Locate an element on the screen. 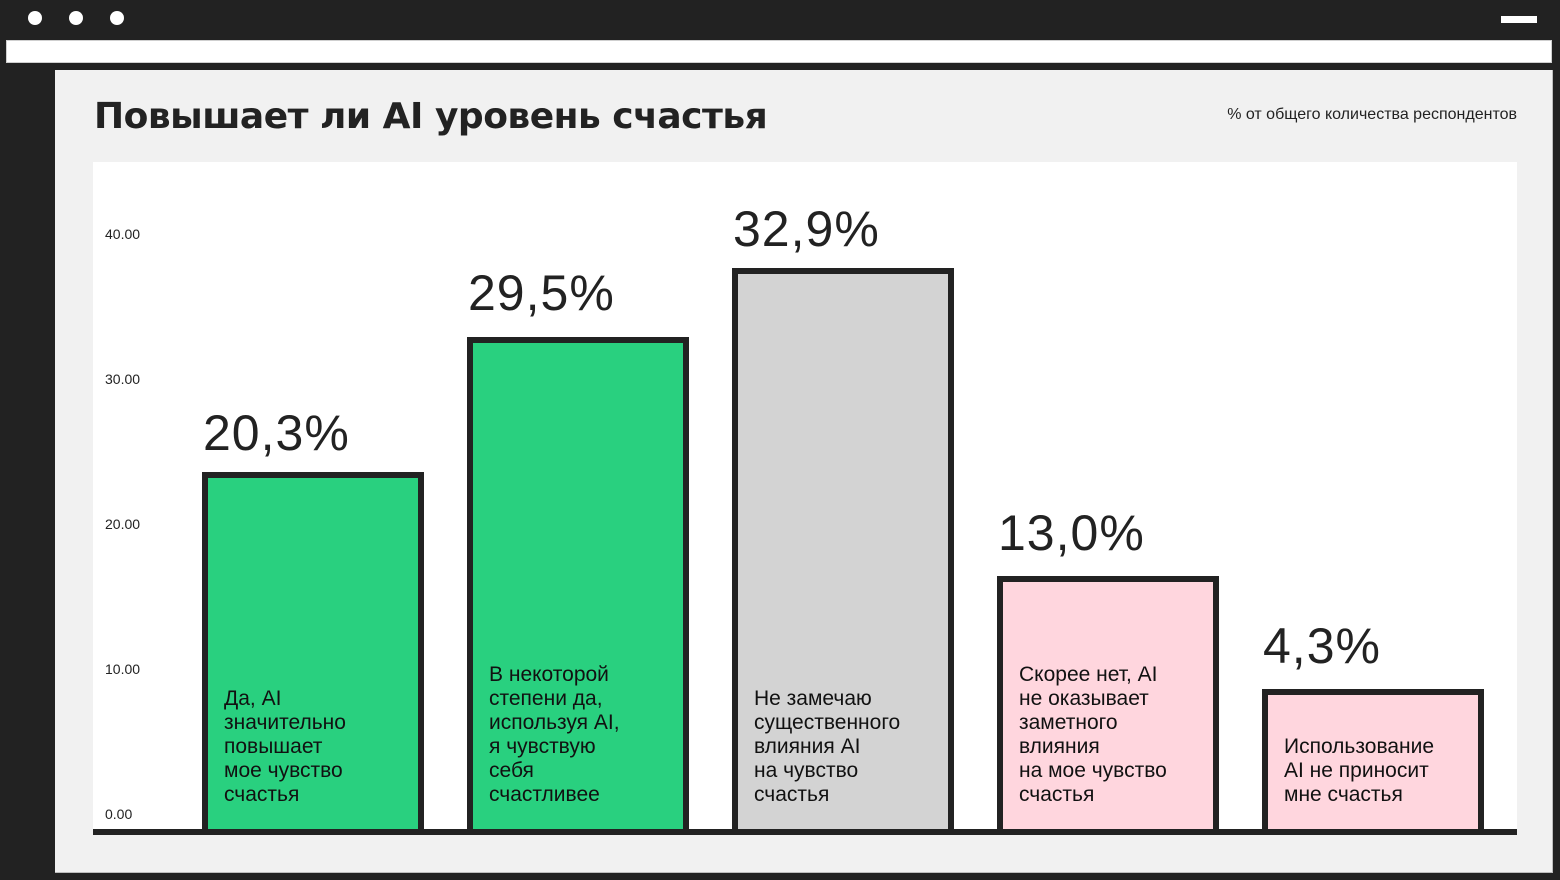 This screenshot has width=1560, height=880. window-minimize-dot-icon is located at coordinates (76, 18).